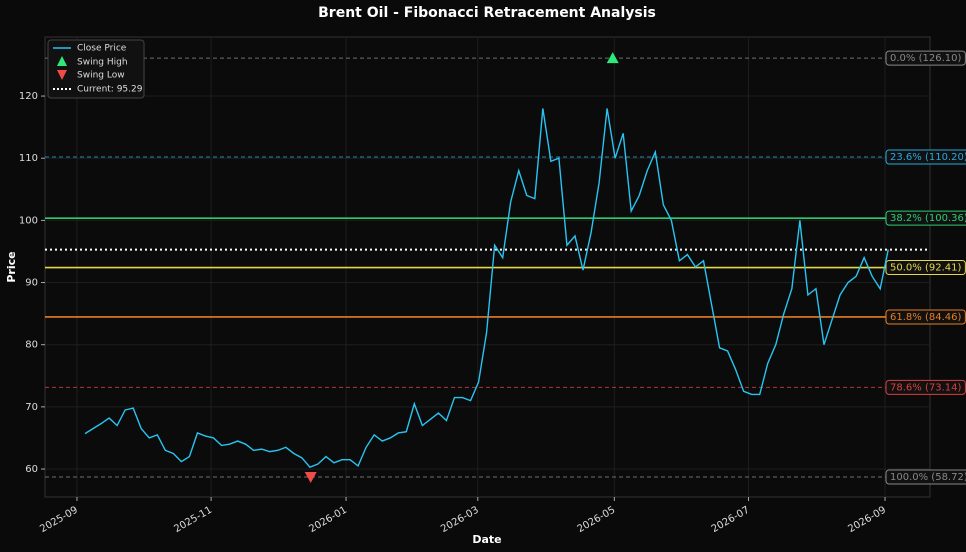 Image resolution: width=966 pixels, height=552 pixels. I want to click on legend-label: Swing High, so click(102, 63).